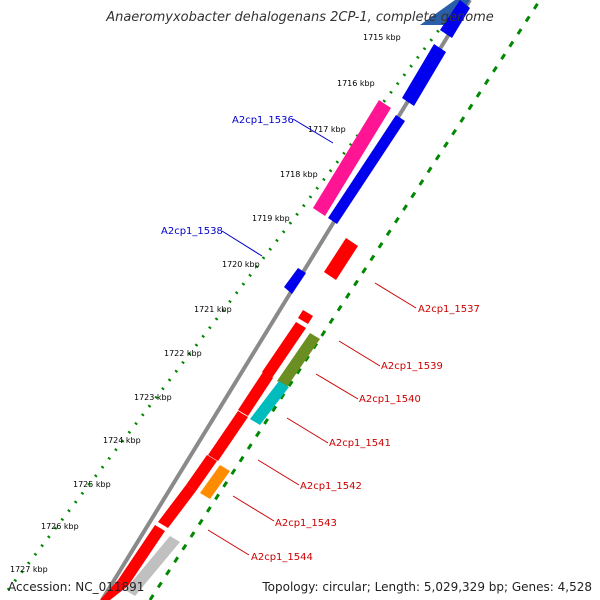 This screenshot has width=600, height=600. I want to click on label-a2cp1-1536: A2cp1_1536, so click(263, 120).